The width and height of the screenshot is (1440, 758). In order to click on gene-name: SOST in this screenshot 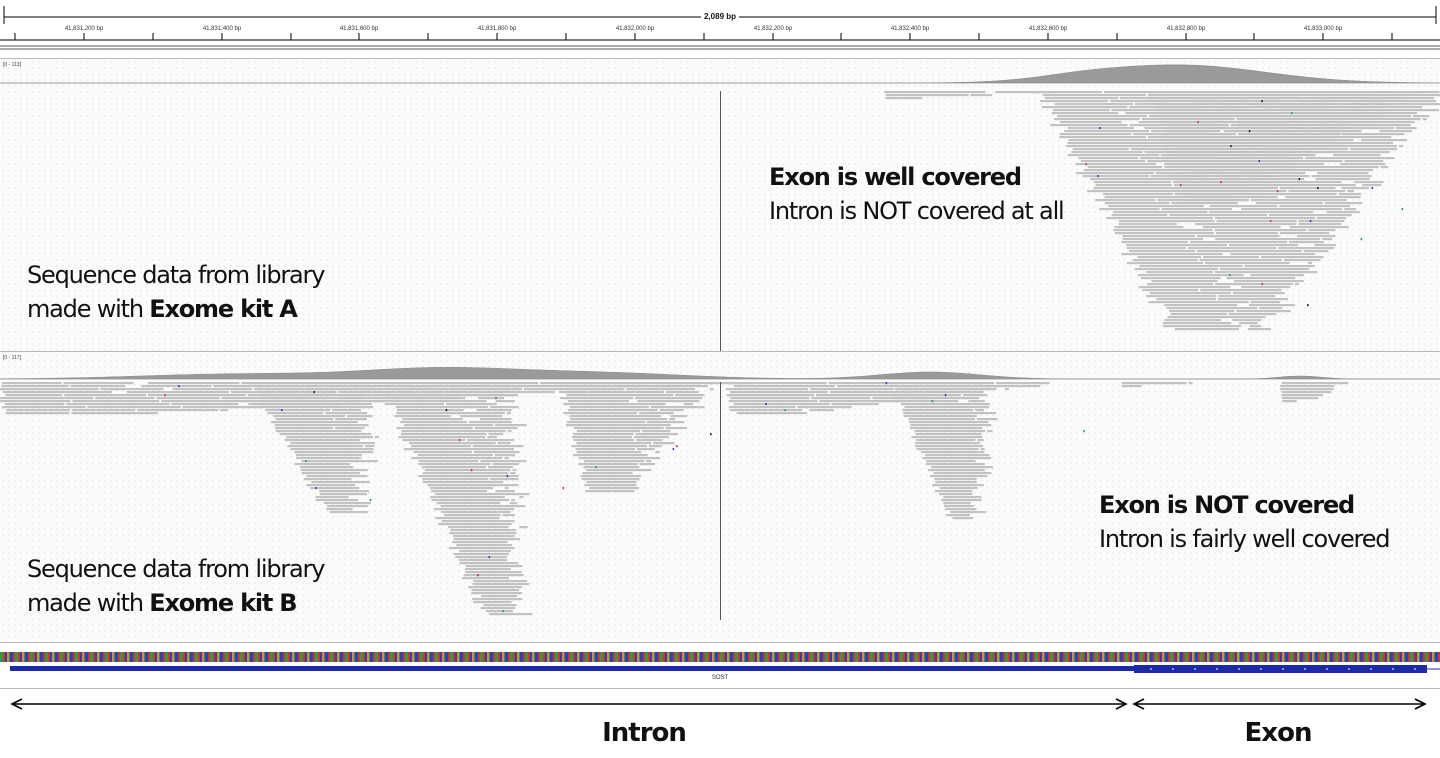, I will do `click(720, 678)`.